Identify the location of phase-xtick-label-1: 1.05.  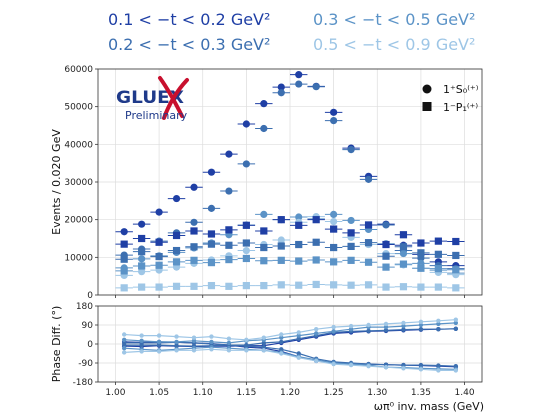
(159, 393).